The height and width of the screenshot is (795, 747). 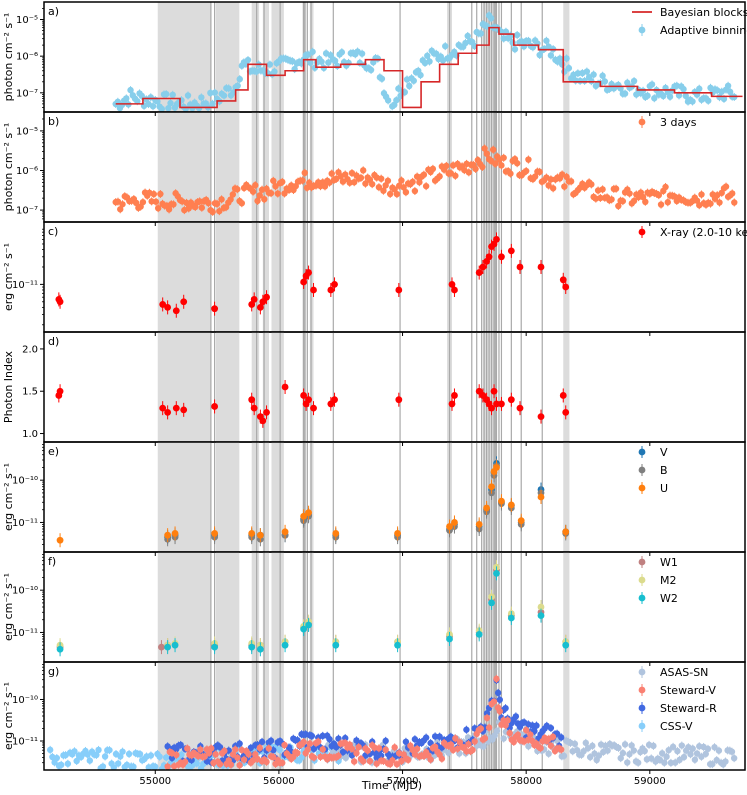 What do you see at coordinates (8, 497) in the screenshot?
I see `y-axis-label: erg cm⁻² s⁻¹` at bounding box center [8, 497].